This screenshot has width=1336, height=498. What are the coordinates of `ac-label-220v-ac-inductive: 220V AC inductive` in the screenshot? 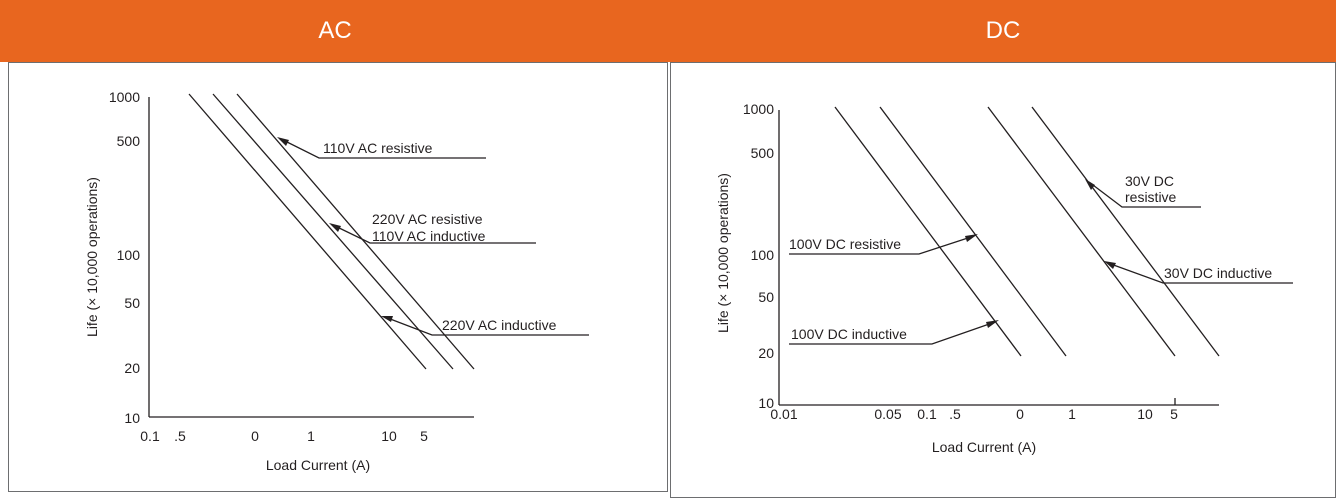 It's located at (499, 325).